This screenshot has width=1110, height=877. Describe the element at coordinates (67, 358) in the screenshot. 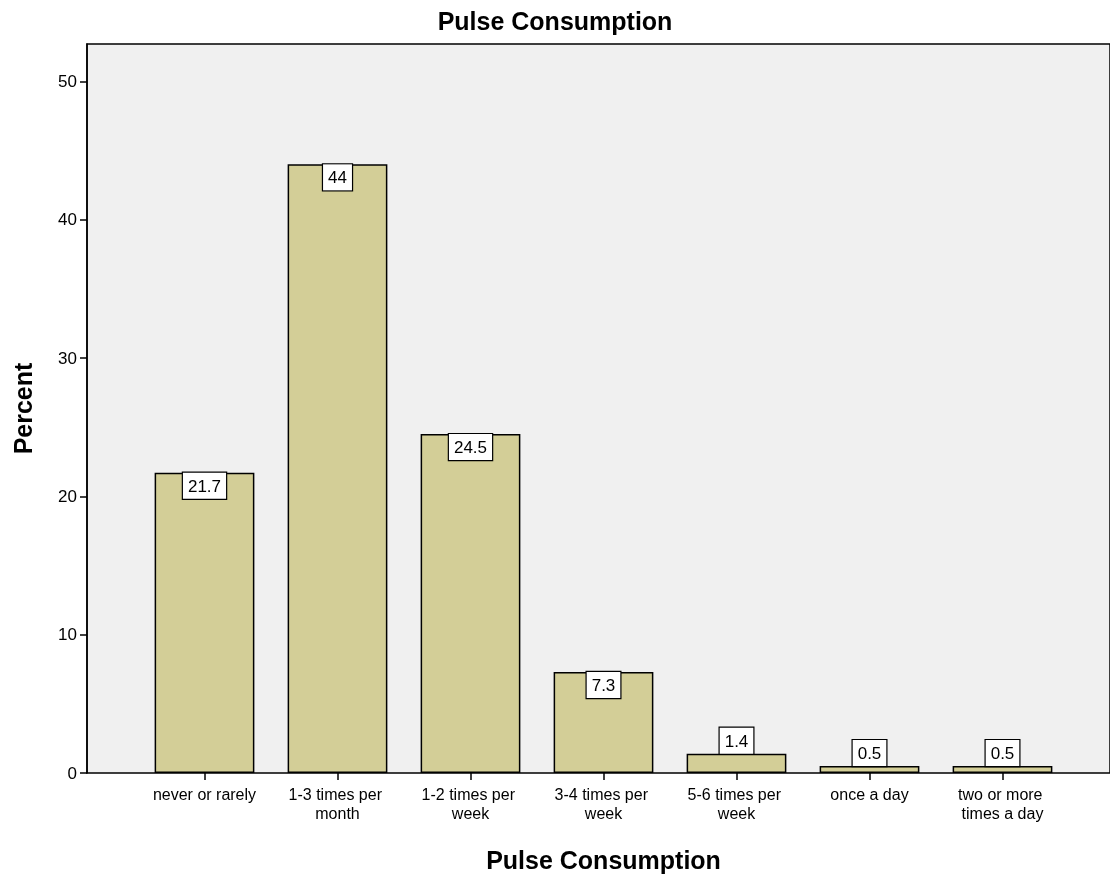

I see `y-tick-label: 30` at that location.